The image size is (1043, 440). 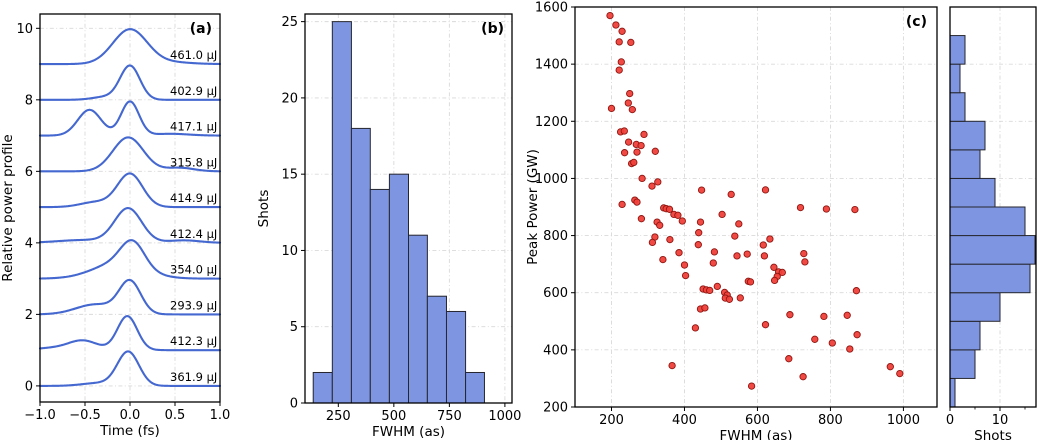 I want to click on y-tick-label: 15, so click(x=289, y=175).